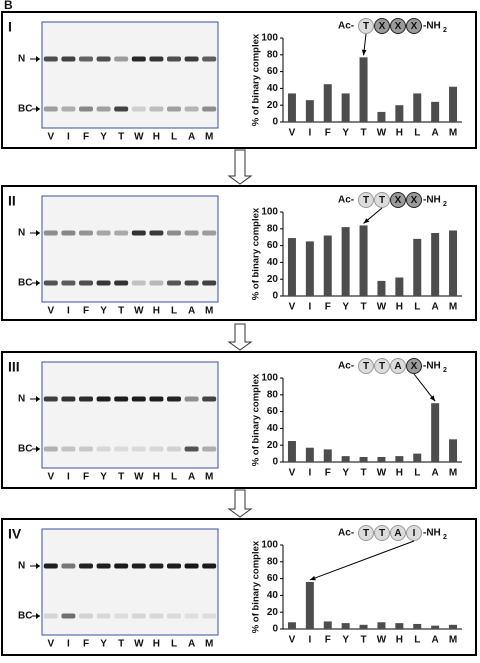 Image resolution: width=480 pixels, height=663 pixels. What do you see at coordinates (86, 311) in the screenshot?
I see `gel-lane-label: F` at bounding box center [86, 311].